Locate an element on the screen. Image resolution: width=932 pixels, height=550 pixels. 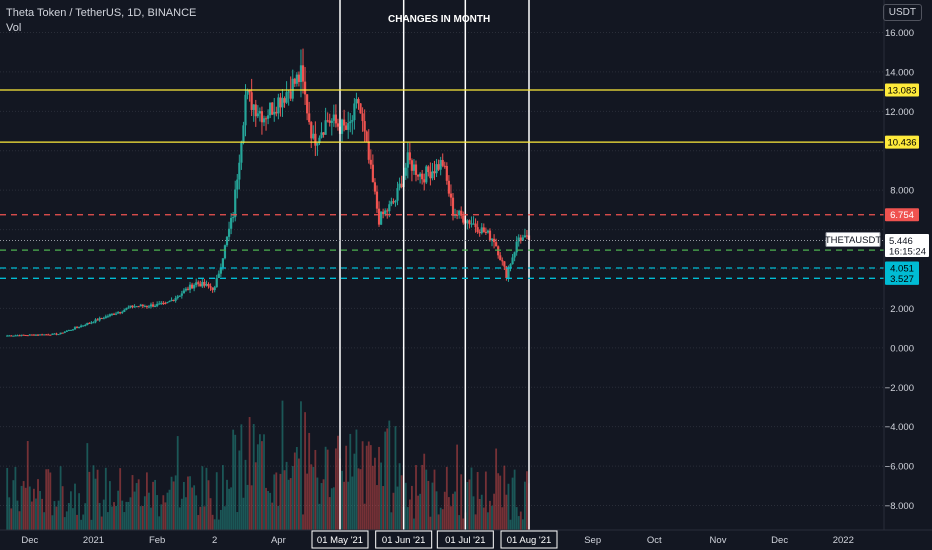
chart-title: CHANGES IN MONTH is located at coordinates (439, 19).